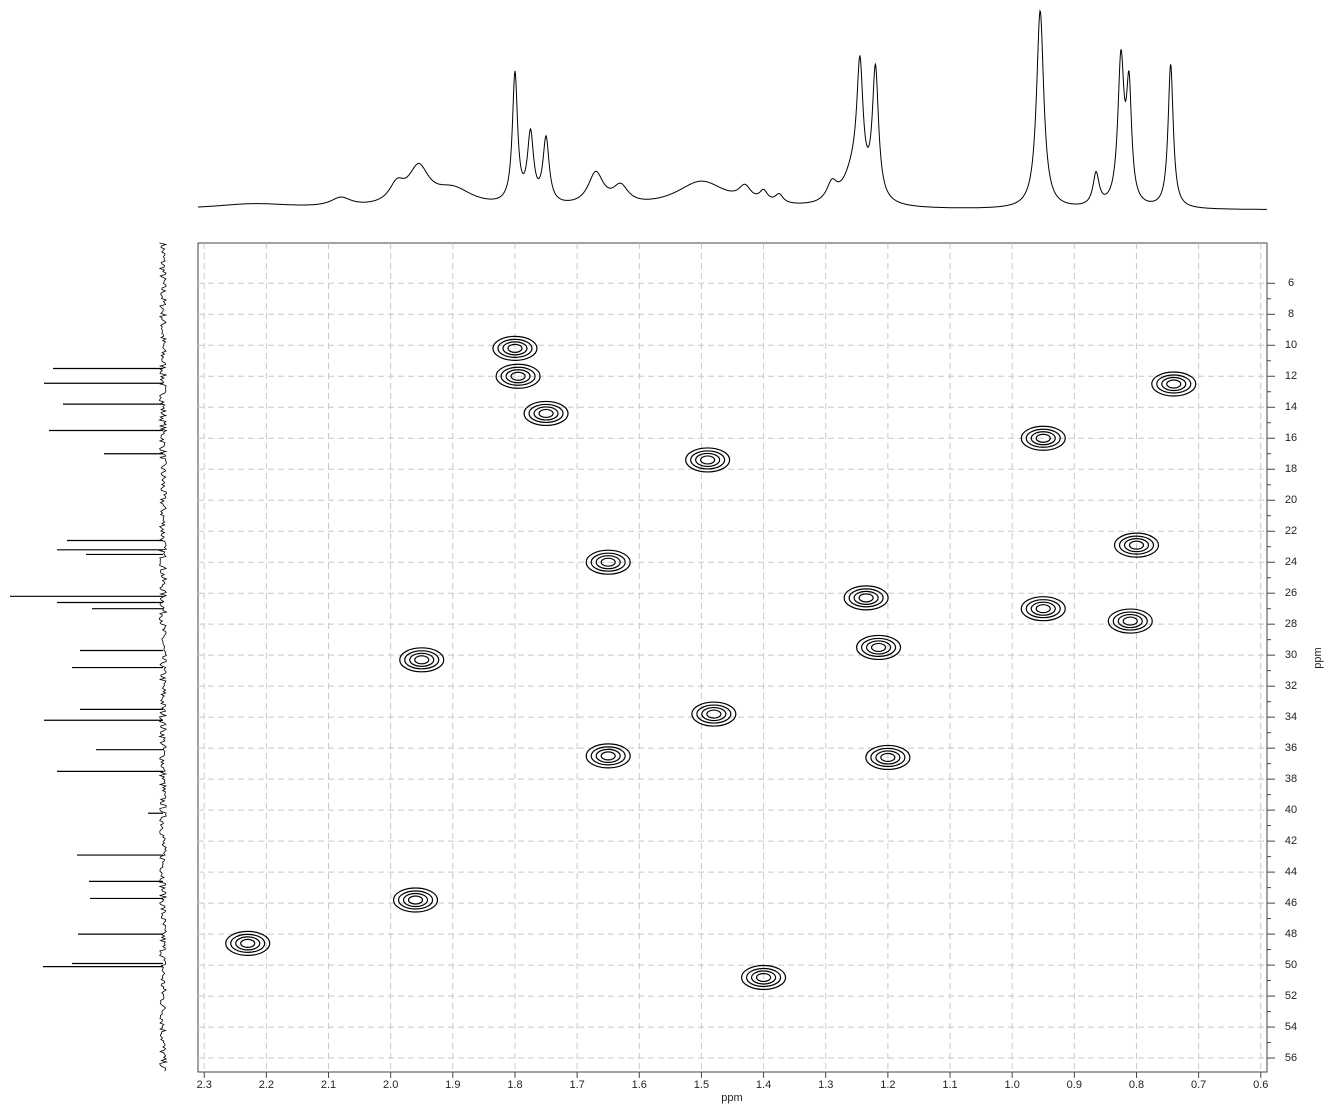 Image resolution: width=1326 pixels, height=1111 pixels. I want to click on x-tick-label: 1.4, so click(763, 1085).